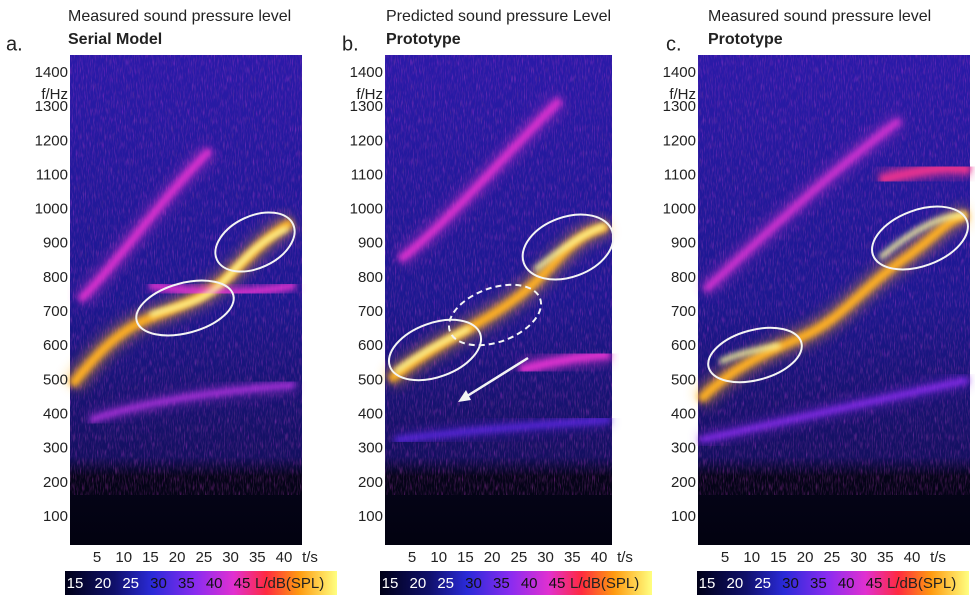  What do you see at coordinates (464, 396) in the screenshot?
I see `arrow-head` at bounding box center [464, 396].